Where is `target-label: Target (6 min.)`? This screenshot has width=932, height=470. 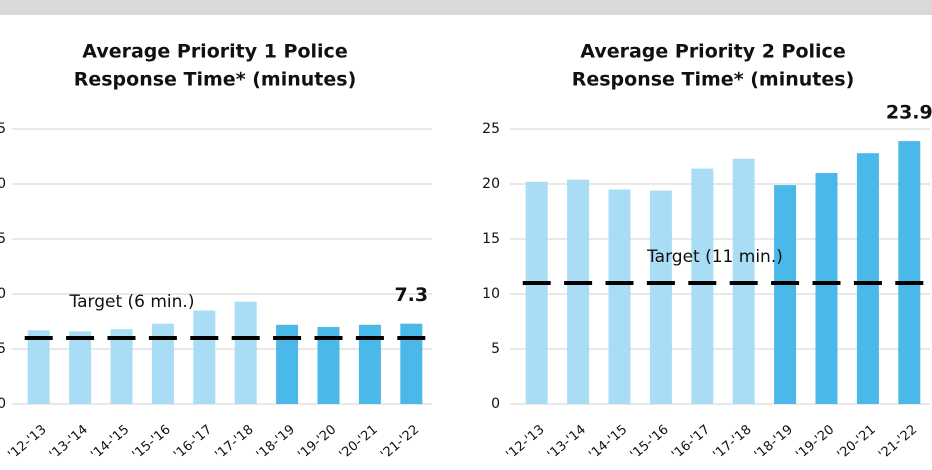 target-label: Target (6 min.) is located at coordinates (132, 302).